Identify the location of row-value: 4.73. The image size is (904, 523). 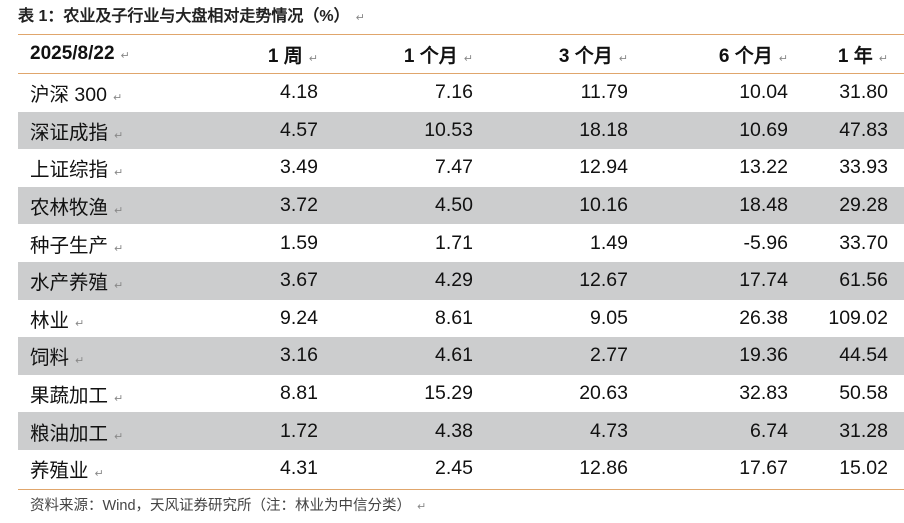
(609, 430).